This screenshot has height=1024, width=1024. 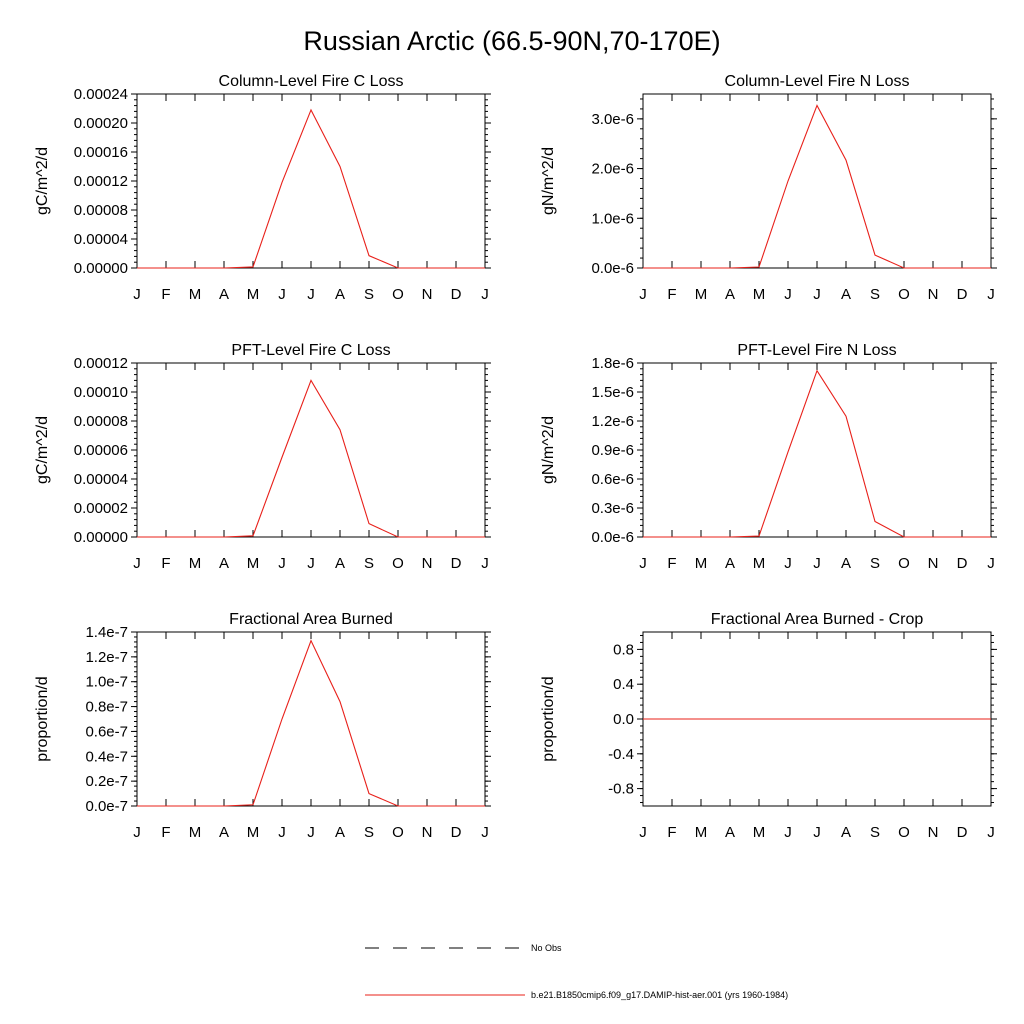 What do you see at coordinates (311, 81) in the screenshot?
I see `panel-title: Column-Level Fire C Loss` at bounding box center [311, 81].